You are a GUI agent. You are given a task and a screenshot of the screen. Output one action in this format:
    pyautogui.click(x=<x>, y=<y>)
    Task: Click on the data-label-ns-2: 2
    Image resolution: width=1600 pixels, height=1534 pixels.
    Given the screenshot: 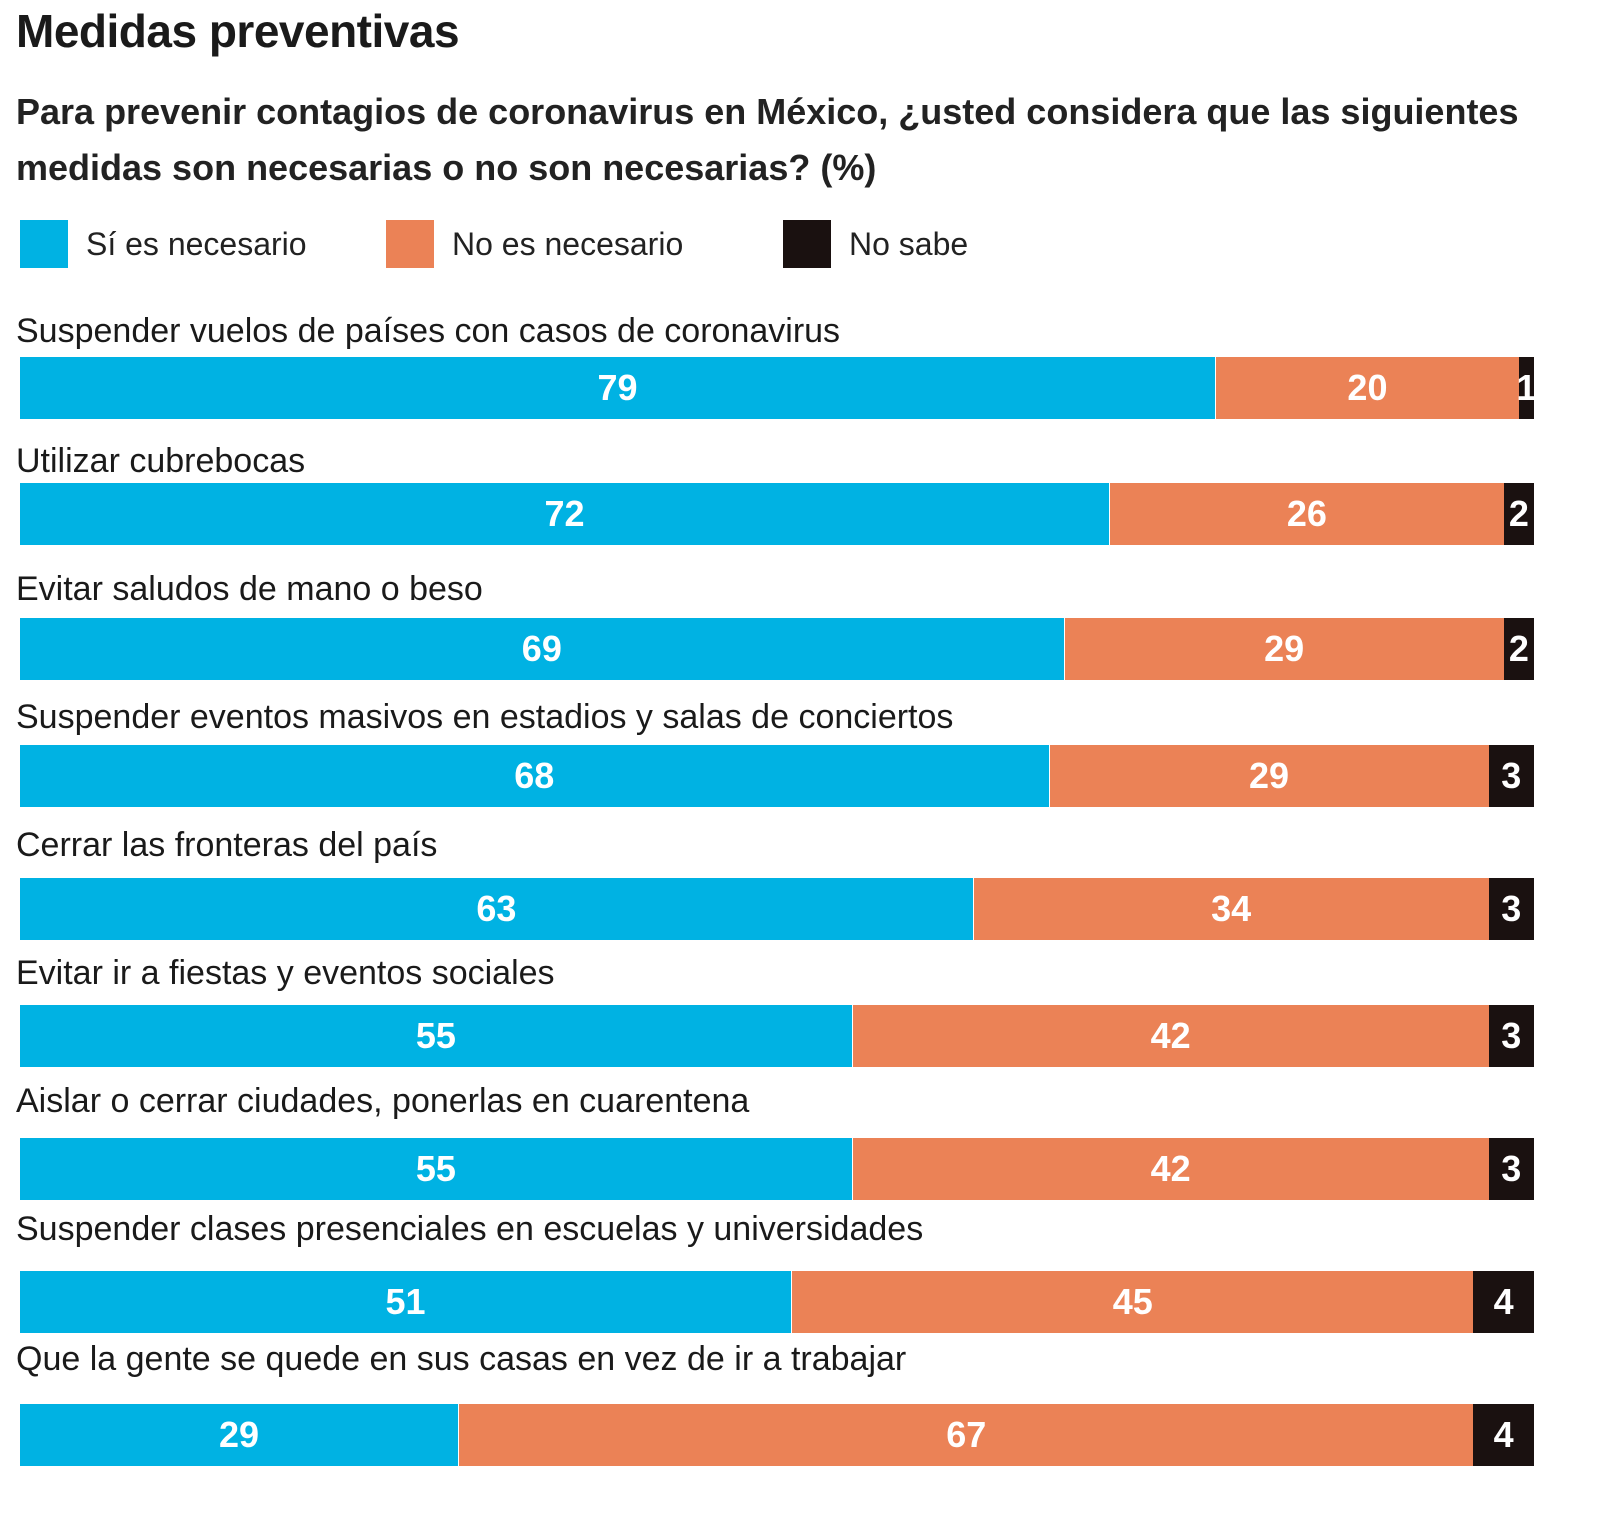 What is the action you would take?
    pyautogui.click(x=1518, y=513)
    